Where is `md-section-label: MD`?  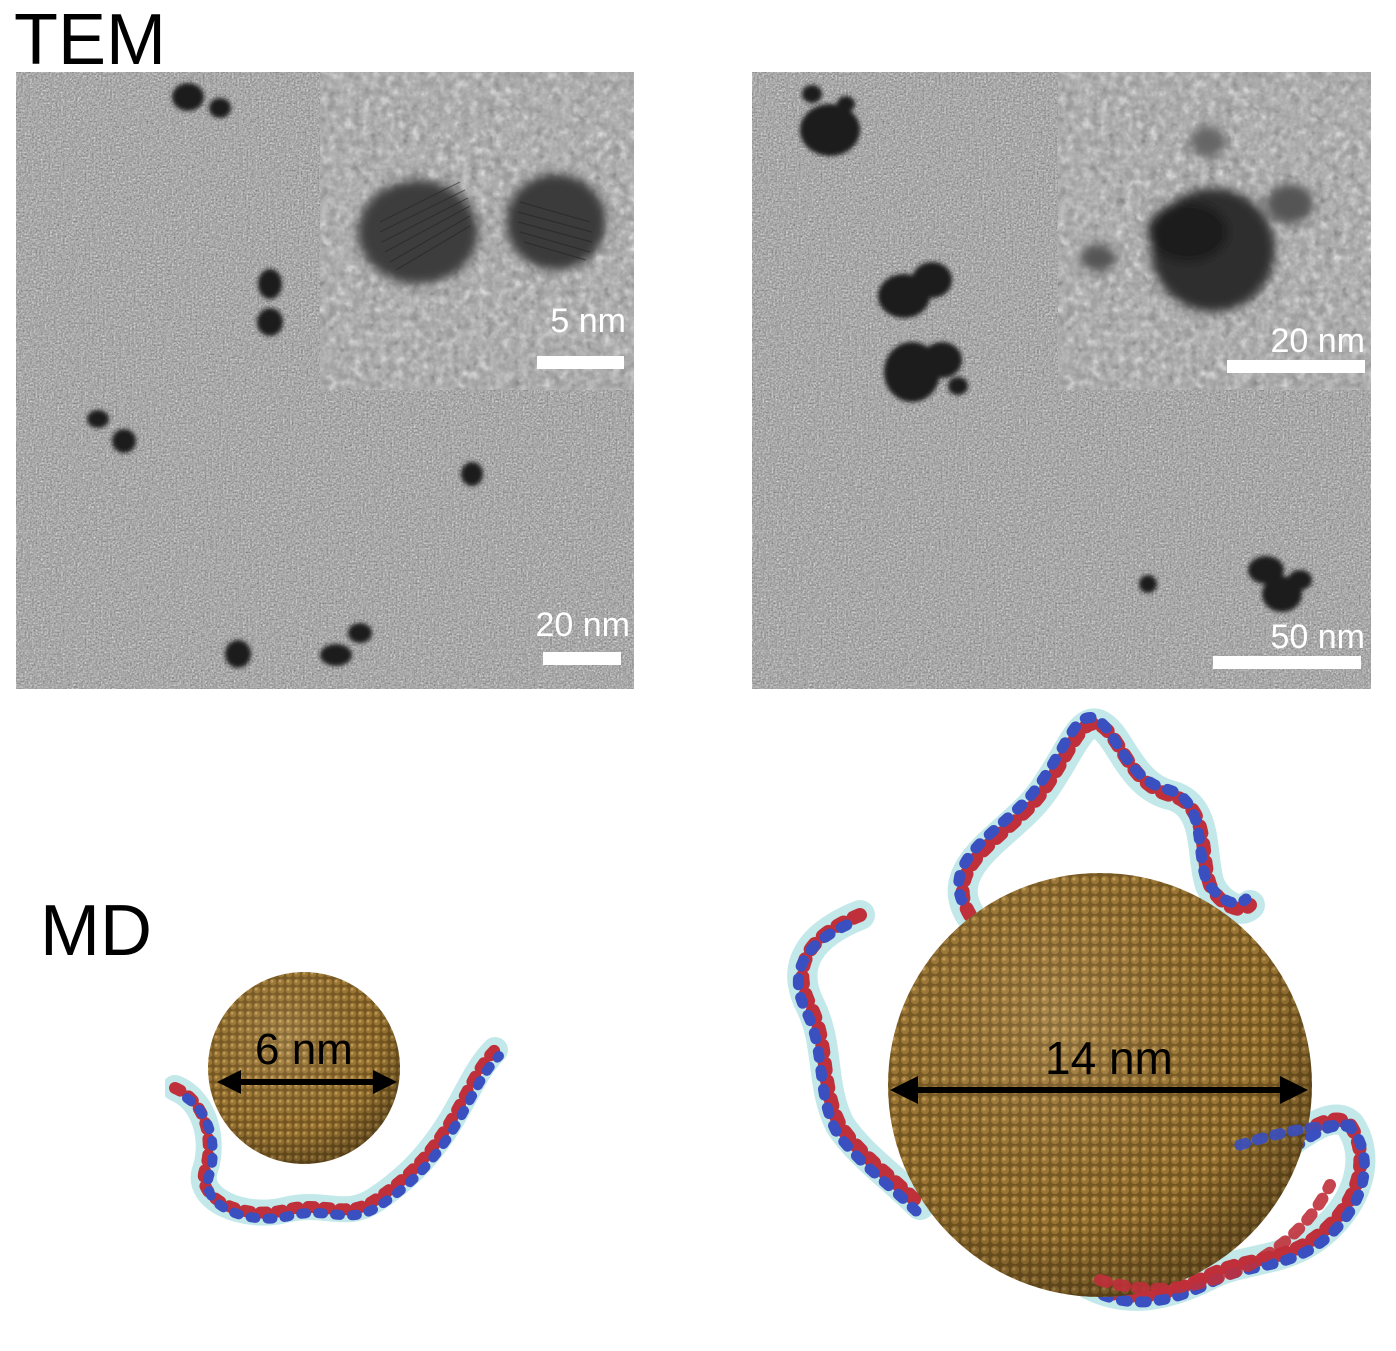 md-section-label: MD is located at coordinates (96, 931).